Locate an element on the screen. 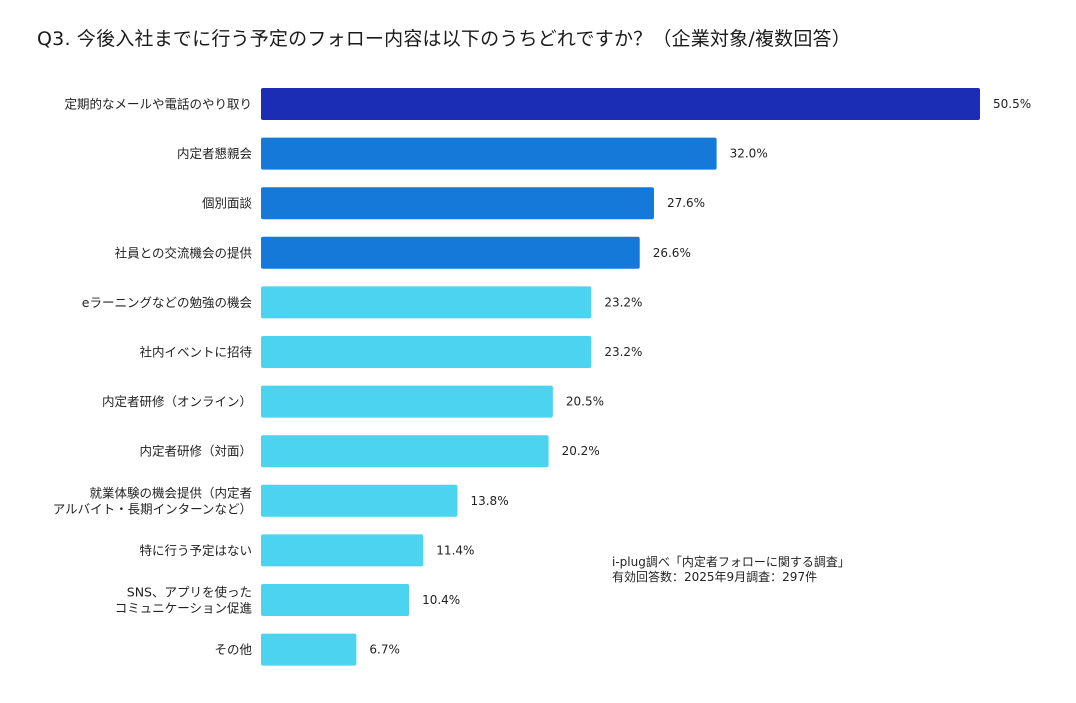  category-label-10-line-1: コミュニケーション促進 is located at coordinates (184, 608).